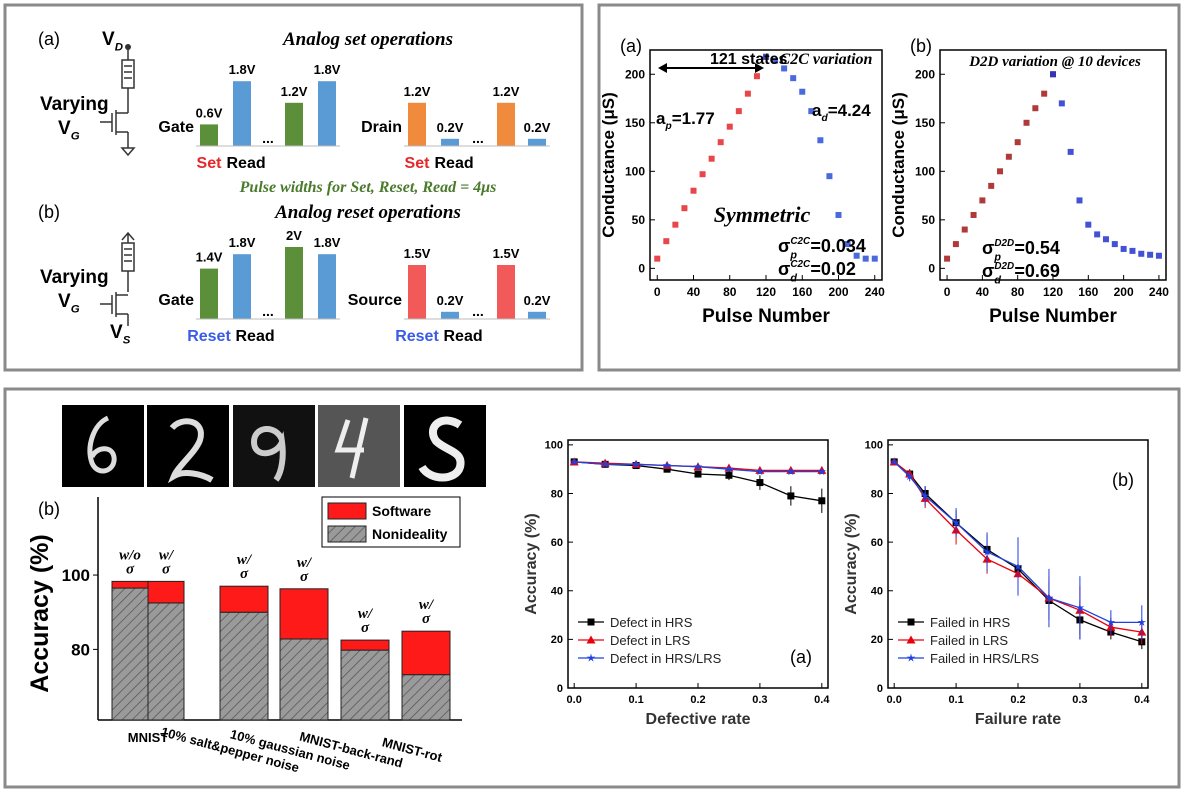 The width and height of the screenshot is (1184, 792). I want to click on annotation: C2C variation, so click(826, 59).